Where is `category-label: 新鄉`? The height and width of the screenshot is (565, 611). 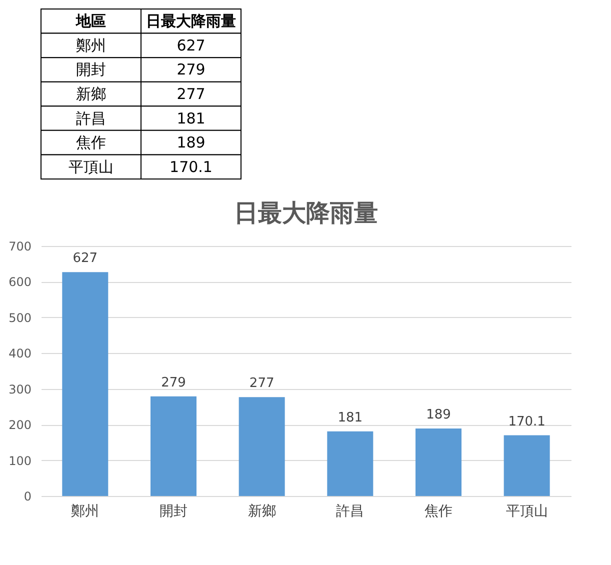 category-label: 新鄉 is located at coordinates (91, 94).